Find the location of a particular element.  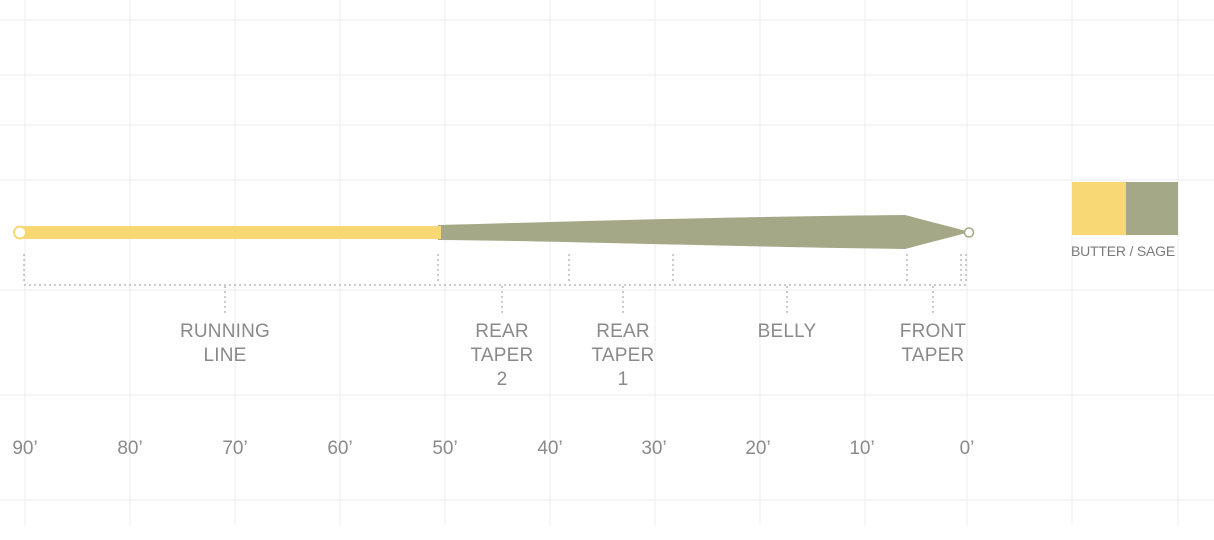

ruler-label: 10’ is located at coordinates (861, 448).